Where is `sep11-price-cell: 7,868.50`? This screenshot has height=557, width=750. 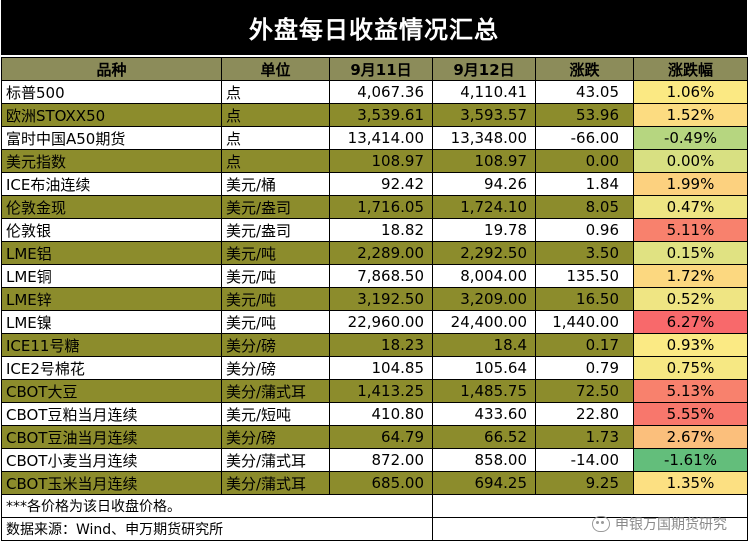
sep11-price-cell: 7,868.50 is located at coordinates (381, 276).